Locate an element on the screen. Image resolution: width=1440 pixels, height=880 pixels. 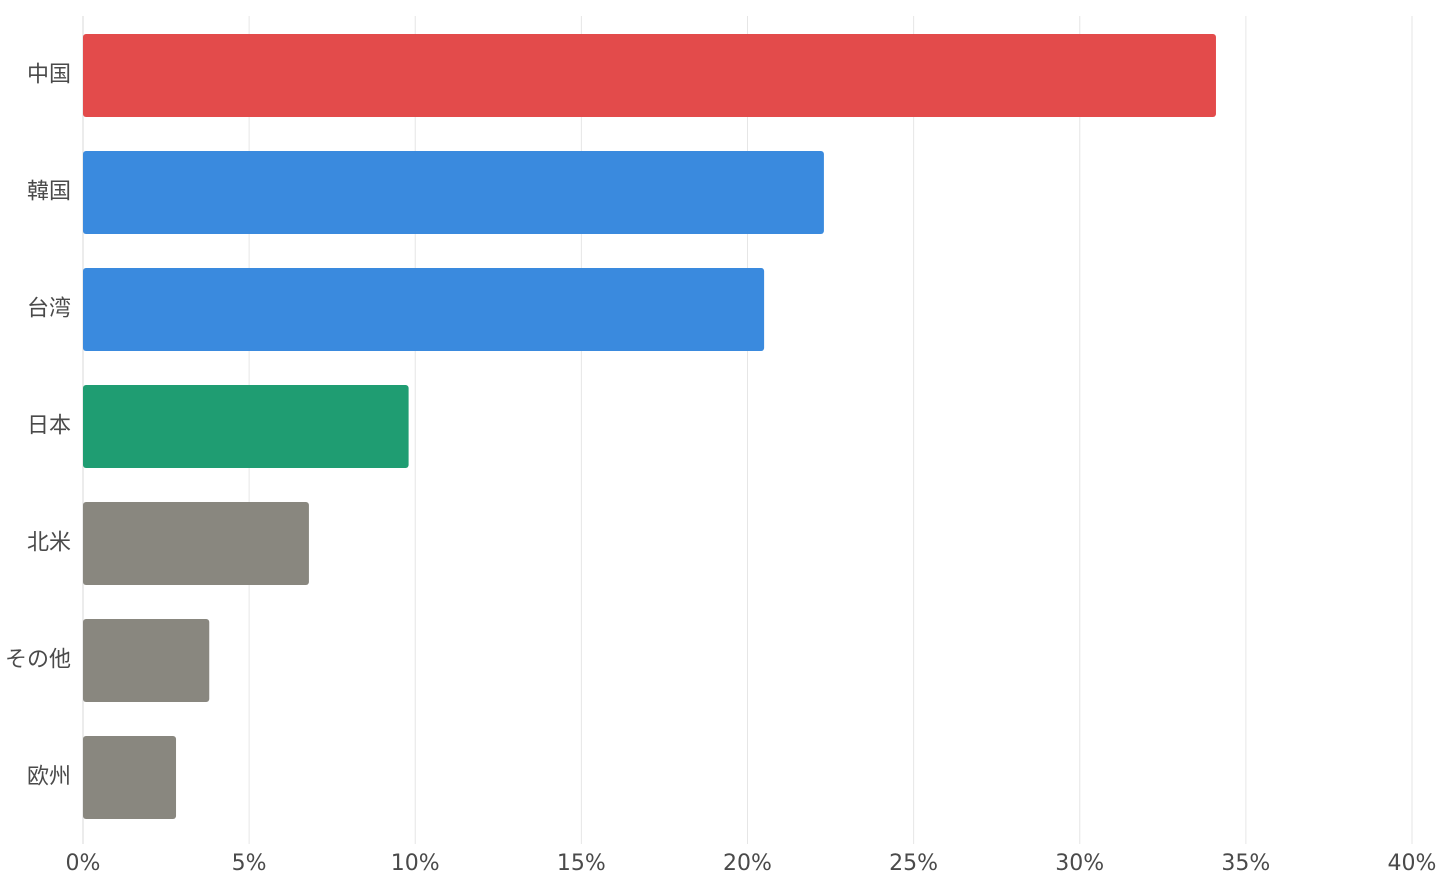
category-label-1: 韓国 is located at coordinates (49, 192).